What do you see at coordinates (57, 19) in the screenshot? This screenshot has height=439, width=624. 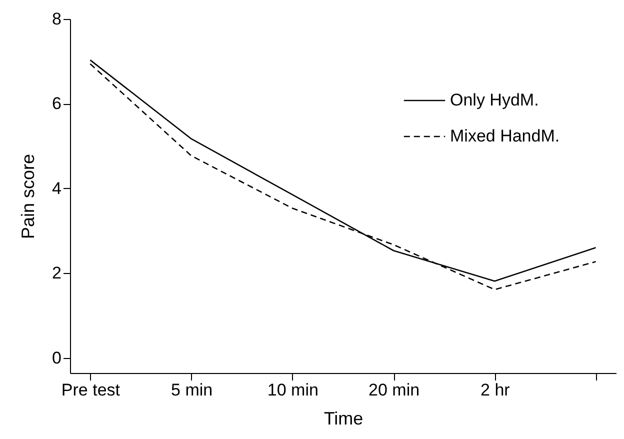 I see `y-tick-label: 8` at bounding box center [57, 19].